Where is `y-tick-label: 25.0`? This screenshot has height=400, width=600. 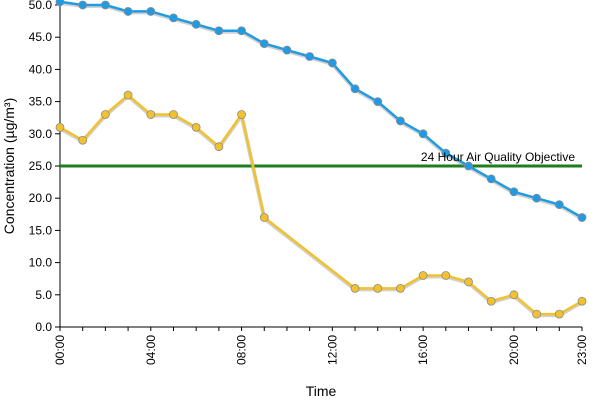
y-tick-label: 25.0 is located at coordinates (41, 166).